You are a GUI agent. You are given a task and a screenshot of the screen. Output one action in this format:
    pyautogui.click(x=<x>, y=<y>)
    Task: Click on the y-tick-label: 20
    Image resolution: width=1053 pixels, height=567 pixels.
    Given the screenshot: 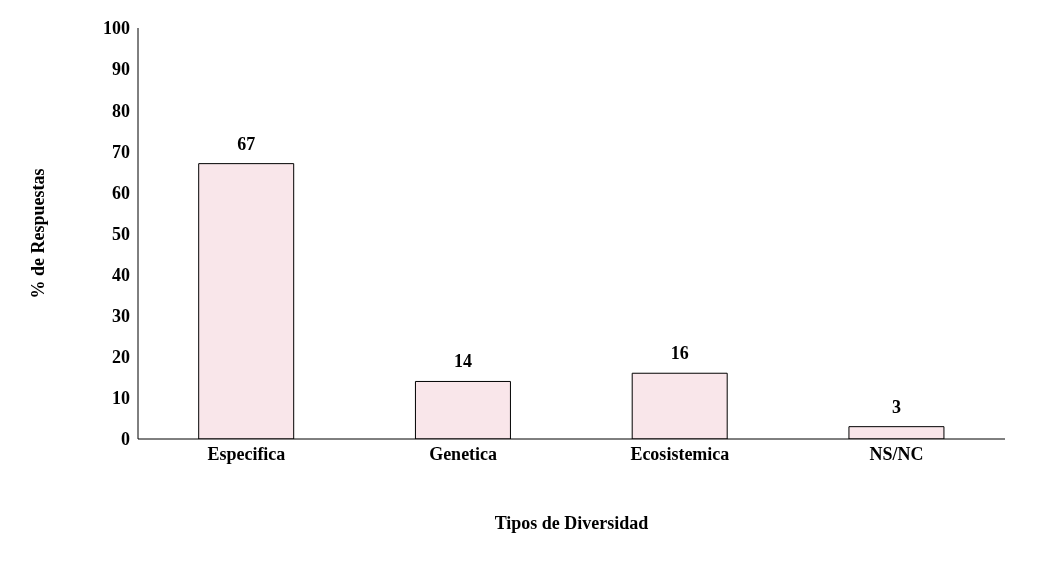 What is the action you would take?
    pyautogui.click(x=121, y=357)
    